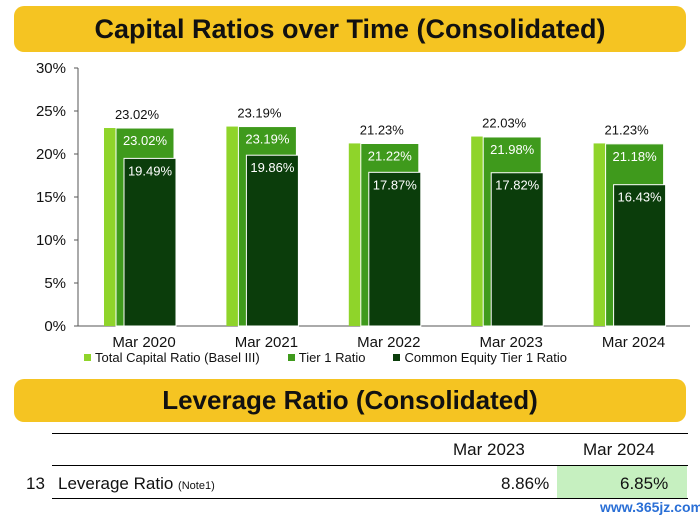 Image resolution: width=700 pixels, height=519 pixels. Describe the element at coordinates (370, 433) in the screenshot. I see `table-top-rule` at that location.